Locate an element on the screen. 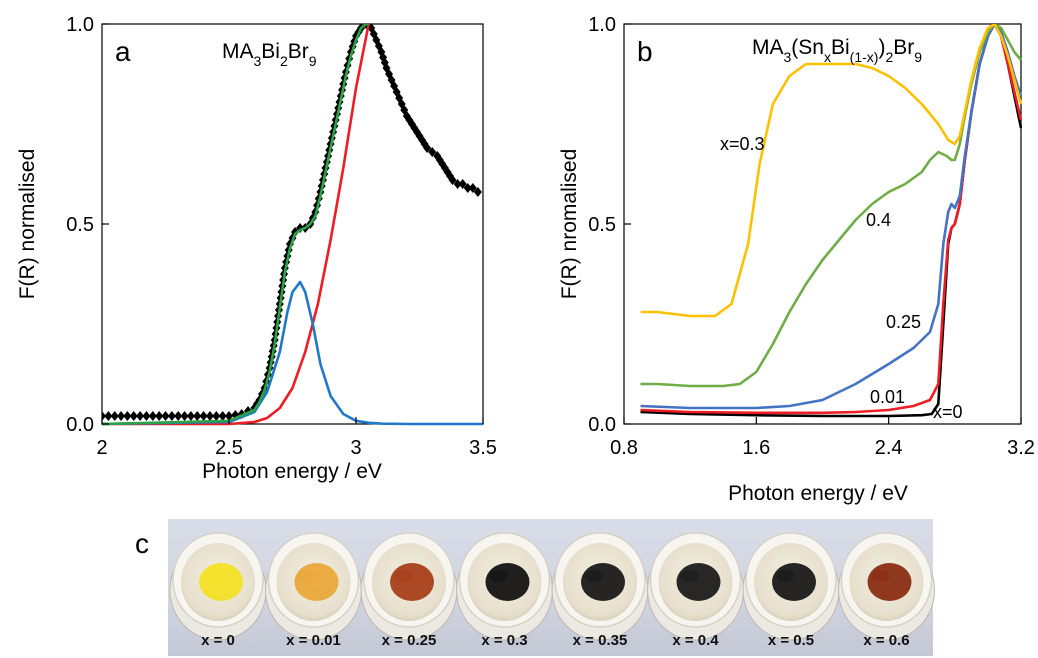 The width and height of the screenshot is (1038, 658). crucible: x = 0.35 is located at coordinates (600, 590).